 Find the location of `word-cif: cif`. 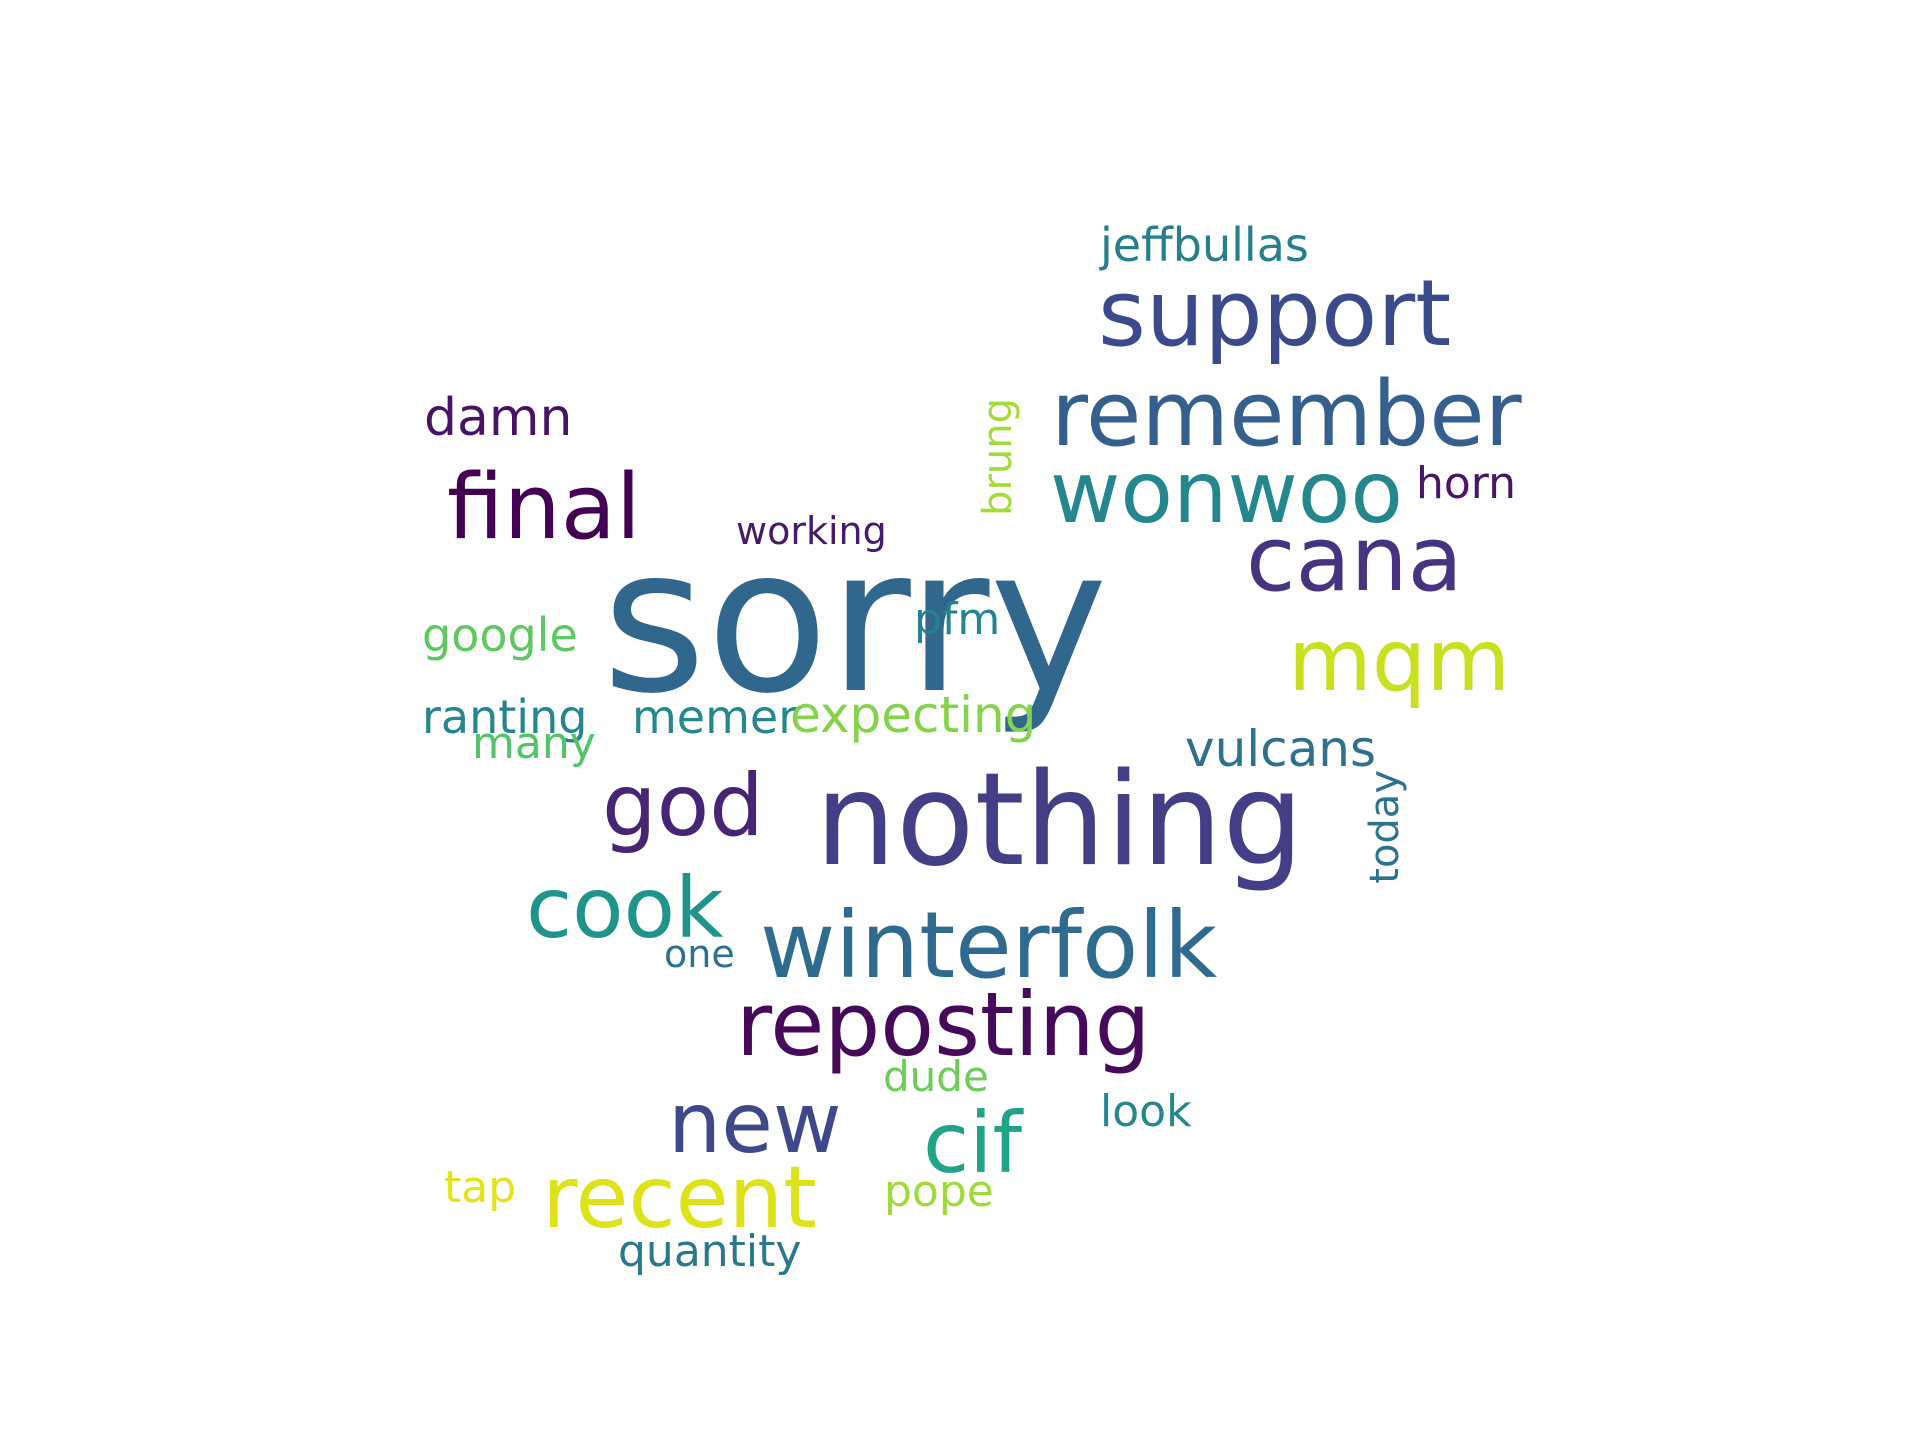

word-cif: cif is located at coordinates (973, 1143).